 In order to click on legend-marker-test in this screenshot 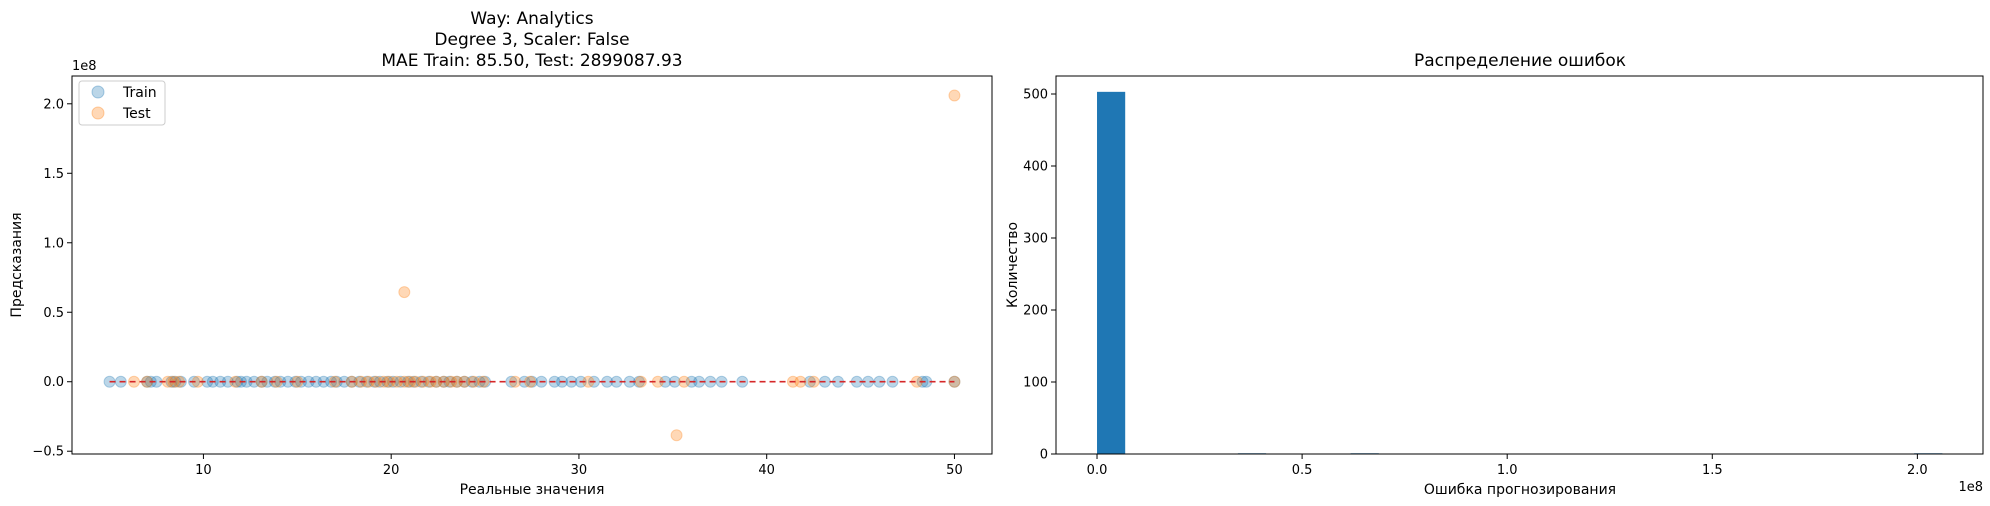, I will do `click(98, 113)`.